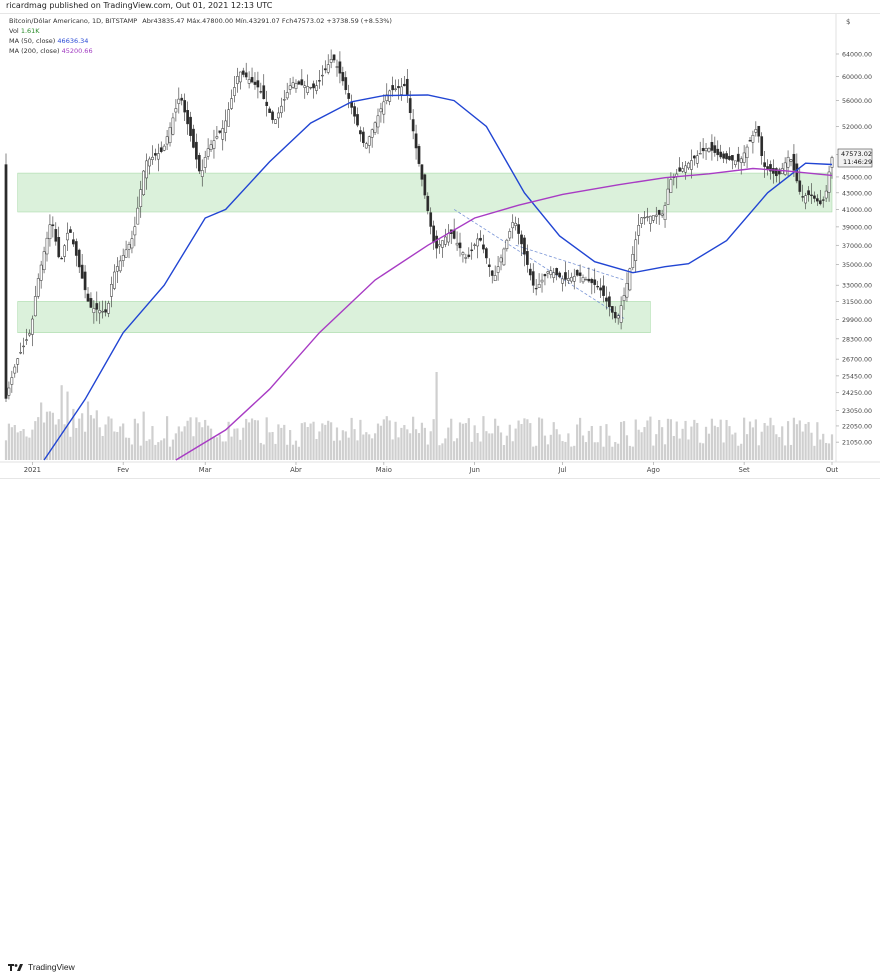 Image resolution: width=880 pixels, height=972 pixels. What do you see at coordinates (857, 193) in the screenshot?
I see `y-tick-label: 43000.00` at bounding box center [857, 193].